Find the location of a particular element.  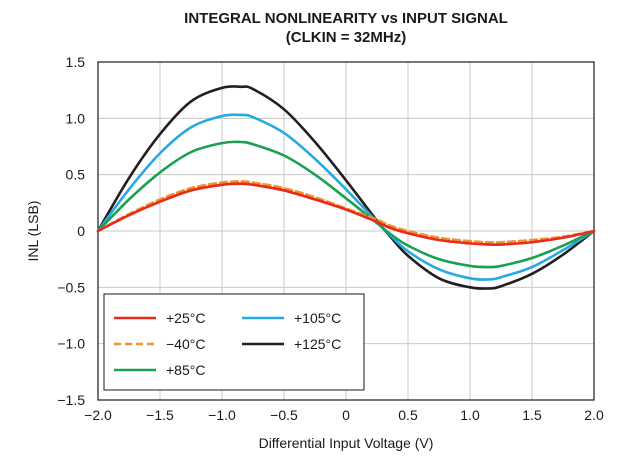

y-tick-label: −1.0 is located at coordinates (71, 344).